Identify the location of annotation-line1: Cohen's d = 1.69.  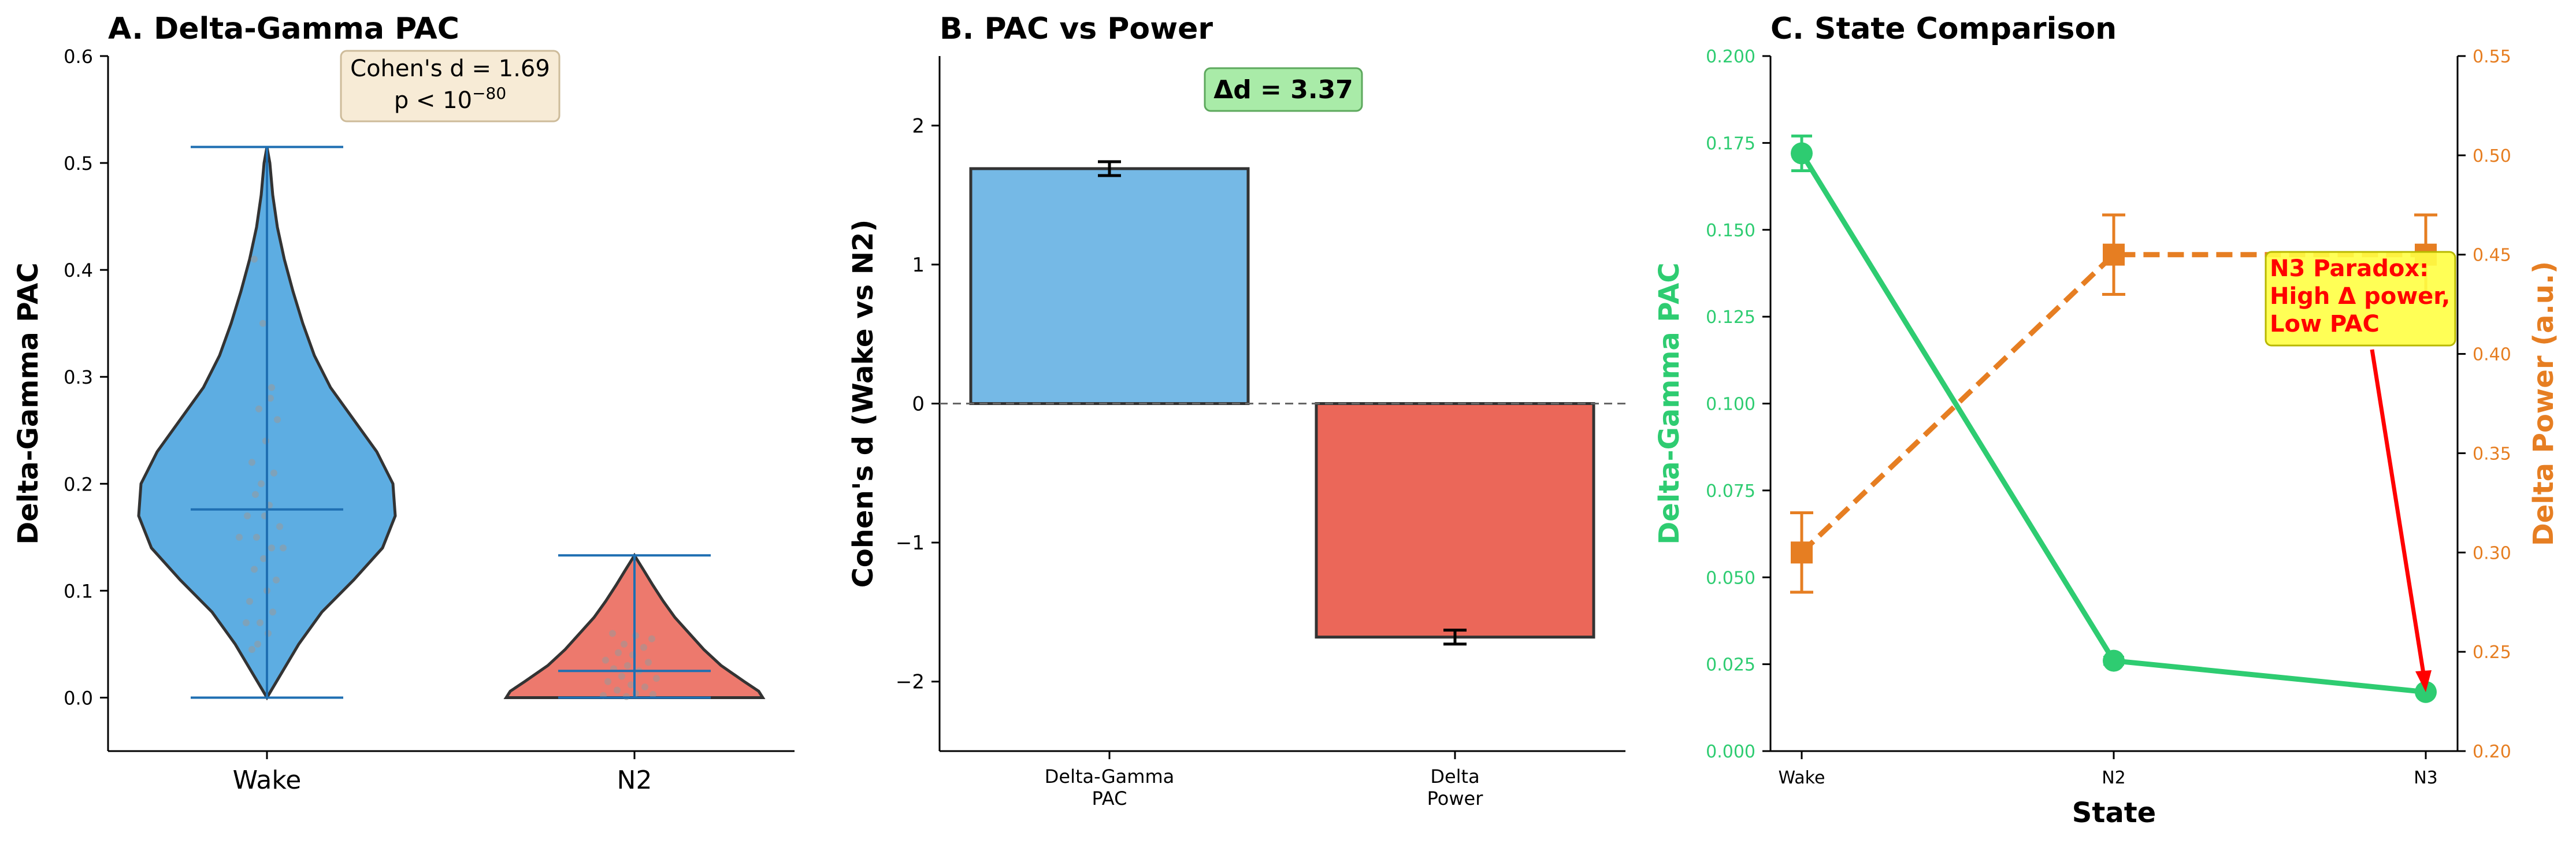
(450, 68).